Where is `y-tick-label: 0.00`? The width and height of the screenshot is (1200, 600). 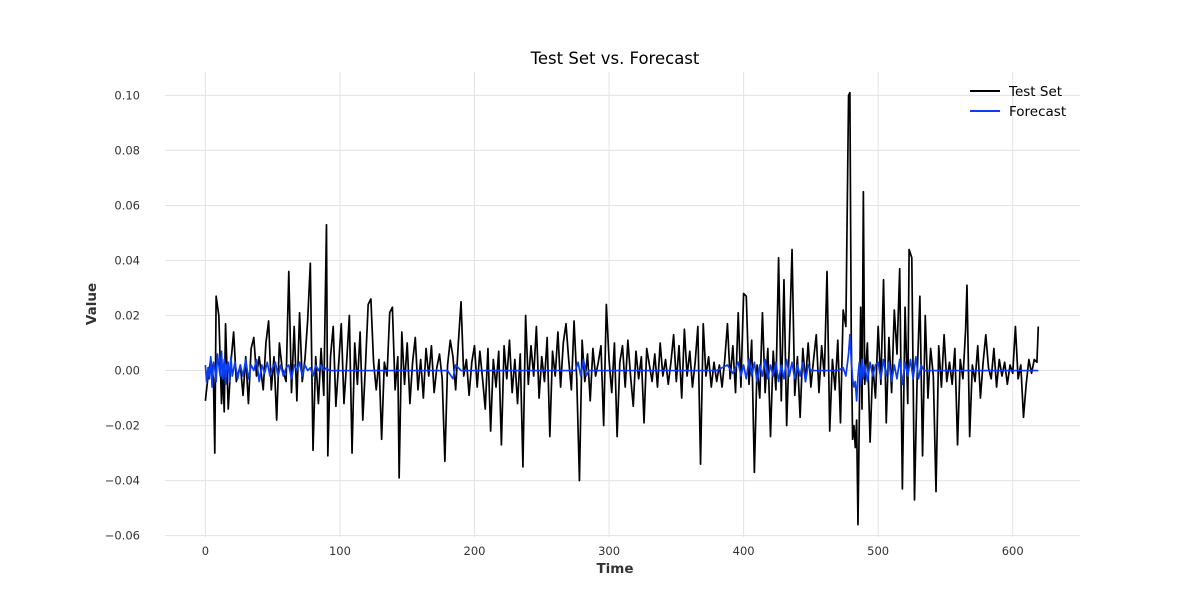
y-tick-label: 0.00 is located at coordinates (127, 371).